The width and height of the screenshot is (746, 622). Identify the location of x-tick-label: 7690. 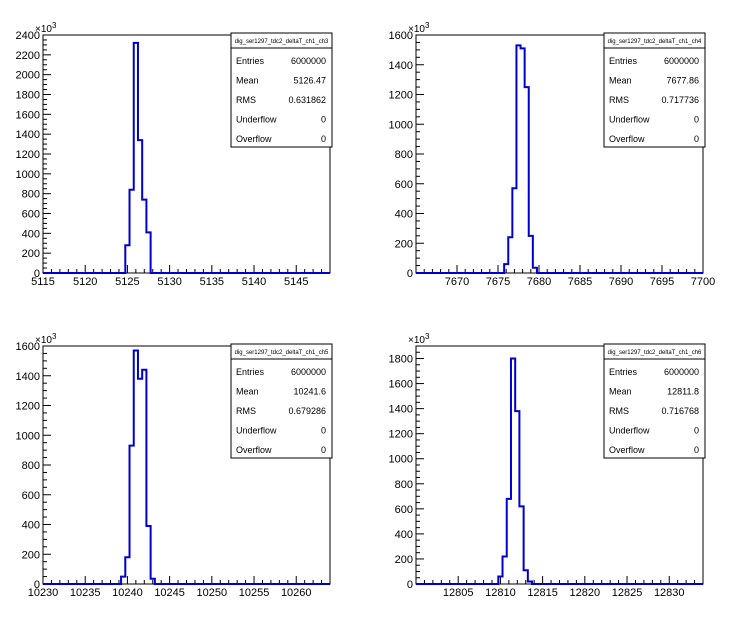
(621, 282).